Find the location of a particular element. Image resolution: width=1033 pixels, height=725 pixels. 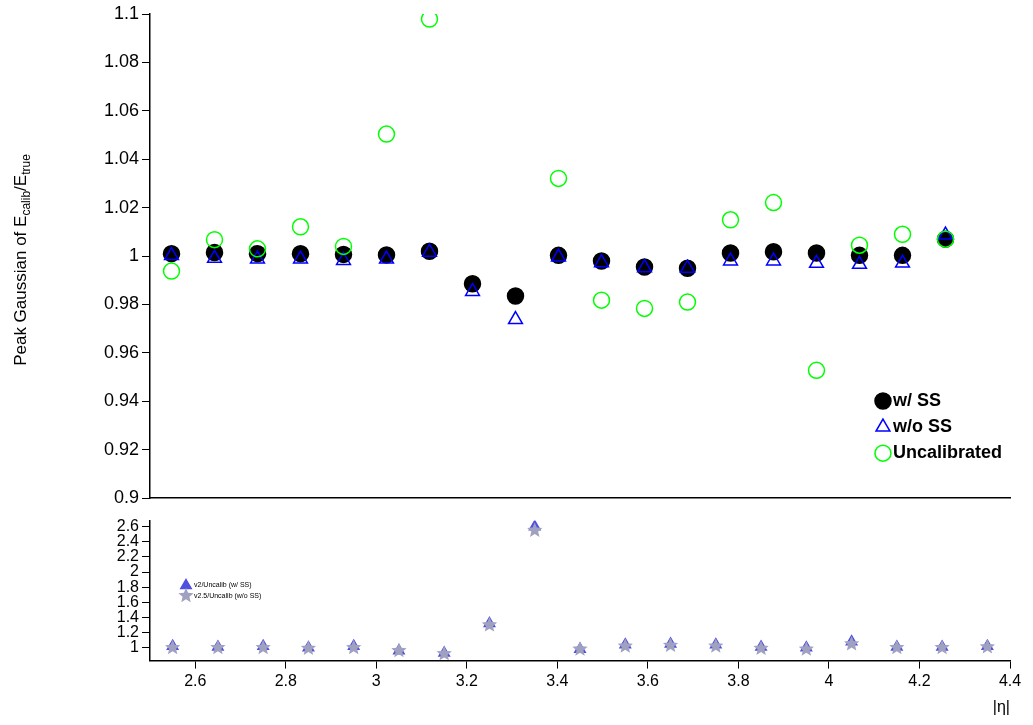

y-tick-label: 1.04 is located at coordinates (121, 158).